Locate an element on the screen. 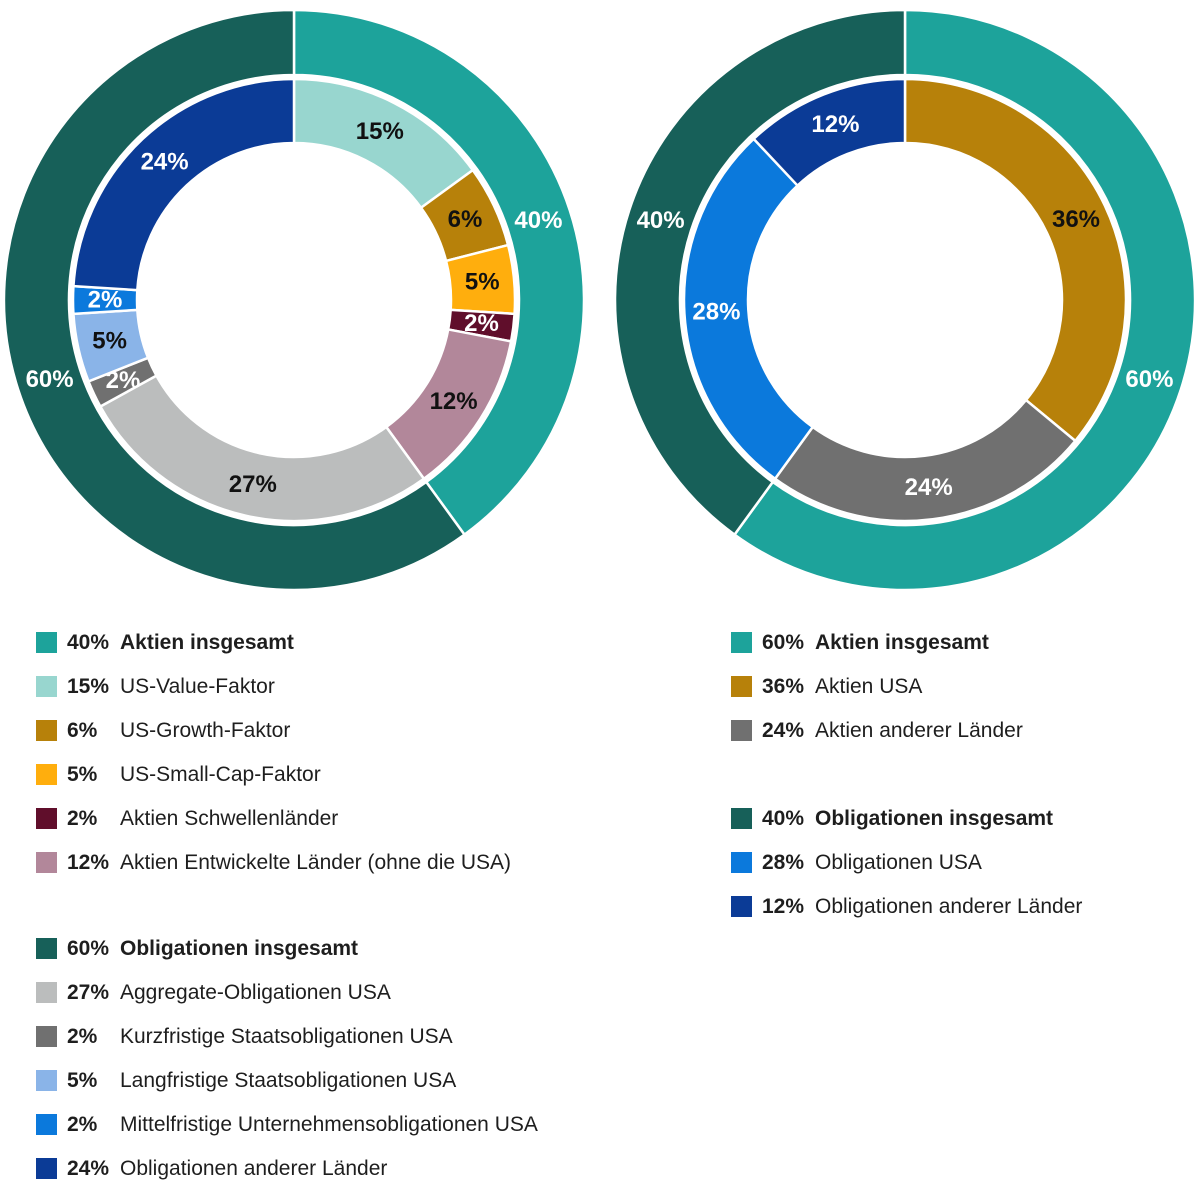 This screenshot has width=1200, height=1185. legend-label: Aggregate-Obligationen USA is located at coordinates (255, 992).